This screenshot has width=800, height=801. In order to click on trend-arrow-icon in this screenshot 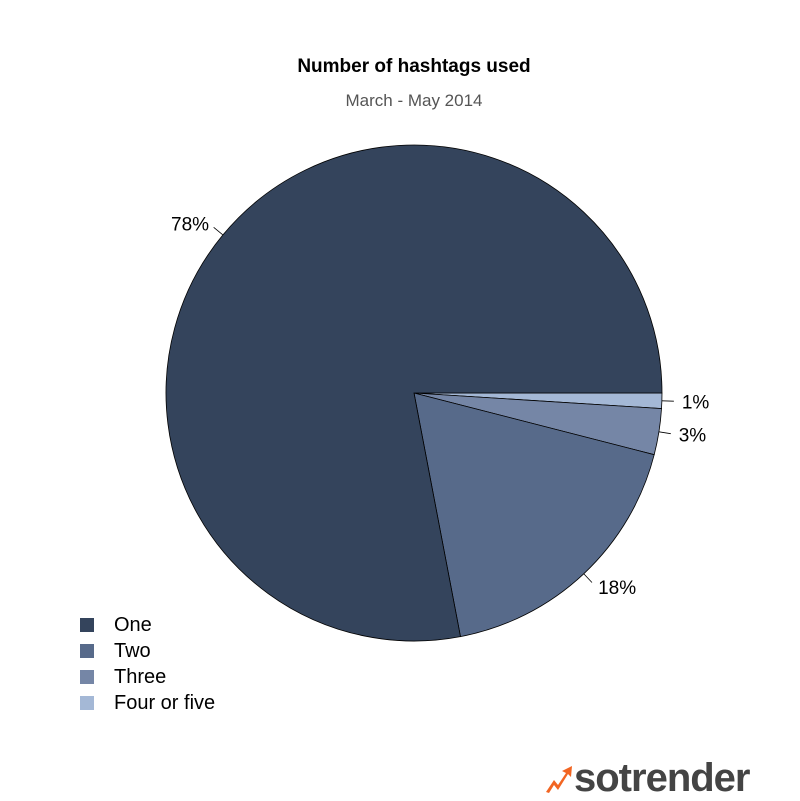, I will do `click(559, 779)`.